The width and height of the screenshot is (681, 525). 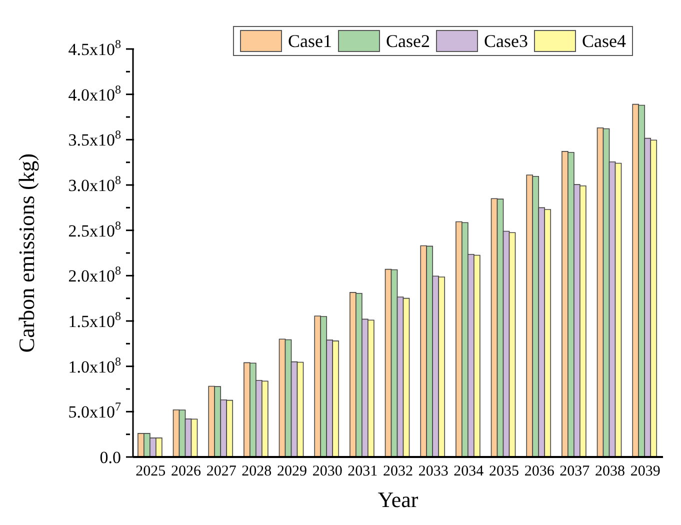 What do you see at coordinates (94, 365) in the screenshot?
I see `y-tick-label: 1.0x10$^{8}$` at bounding box center [94, 365].